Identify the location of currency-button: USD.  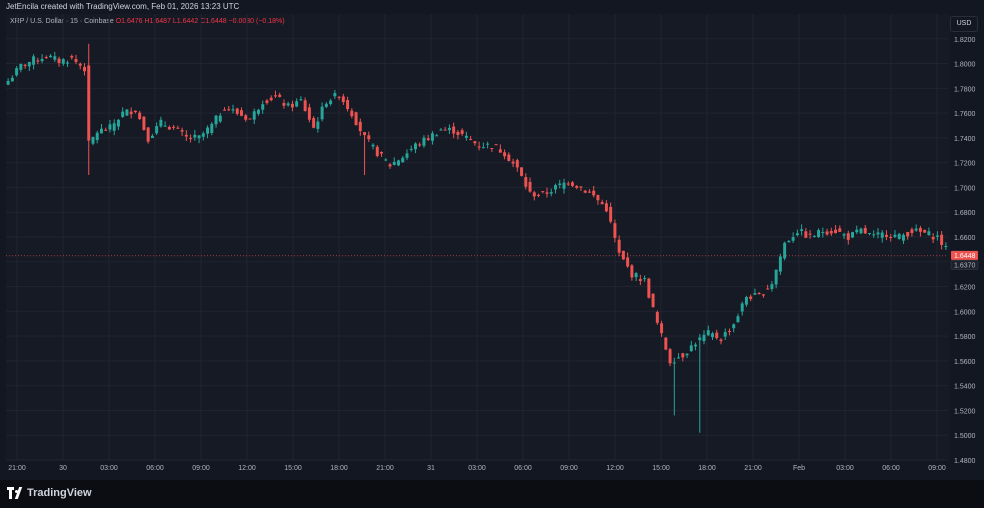
(964, 24).